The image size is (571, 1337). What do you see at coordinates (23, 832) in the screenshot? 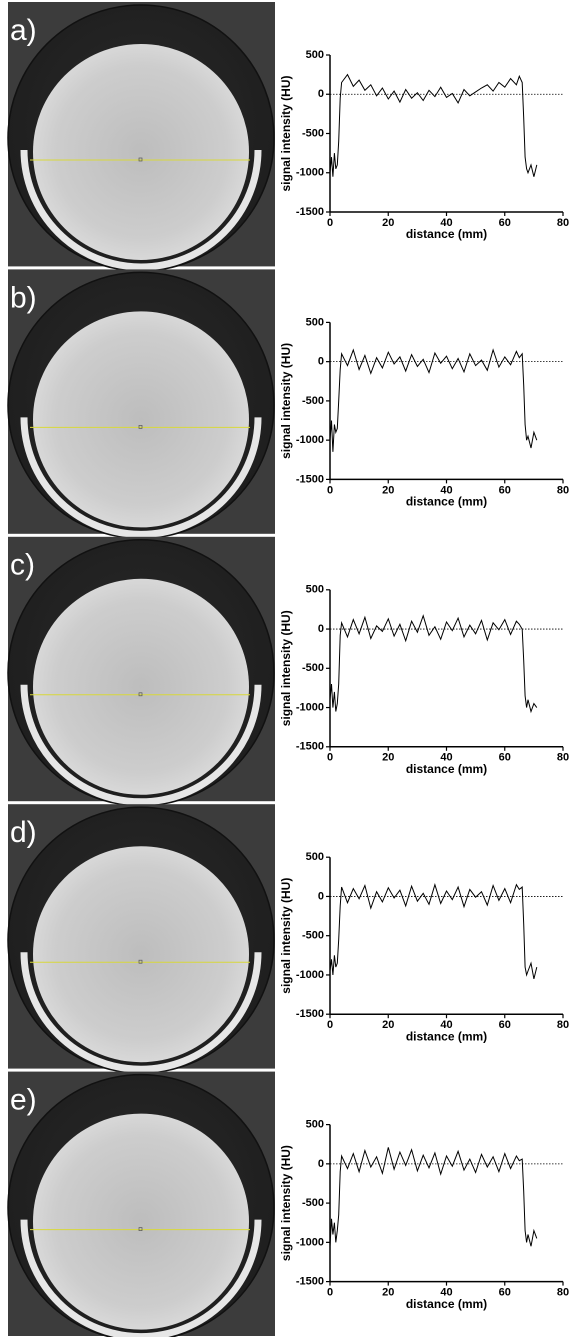
I see `panel-label: d)` at bounding box center [23, 832].